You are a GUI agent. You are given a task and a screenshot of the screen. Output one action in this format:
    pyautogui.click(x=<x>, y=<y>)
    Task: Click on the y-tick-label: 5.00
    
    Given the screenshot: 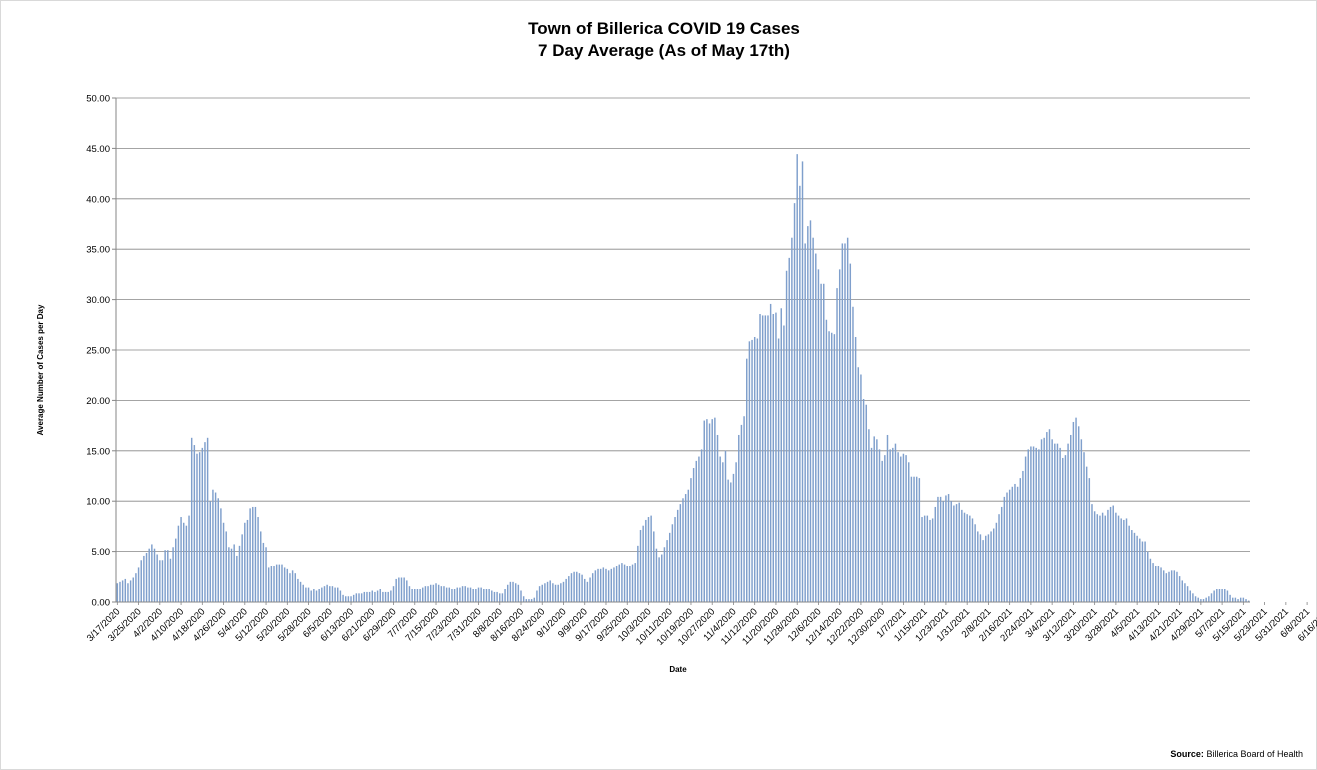 What is the action you would take?
    pyautogui.click(x=101, y=552)
    